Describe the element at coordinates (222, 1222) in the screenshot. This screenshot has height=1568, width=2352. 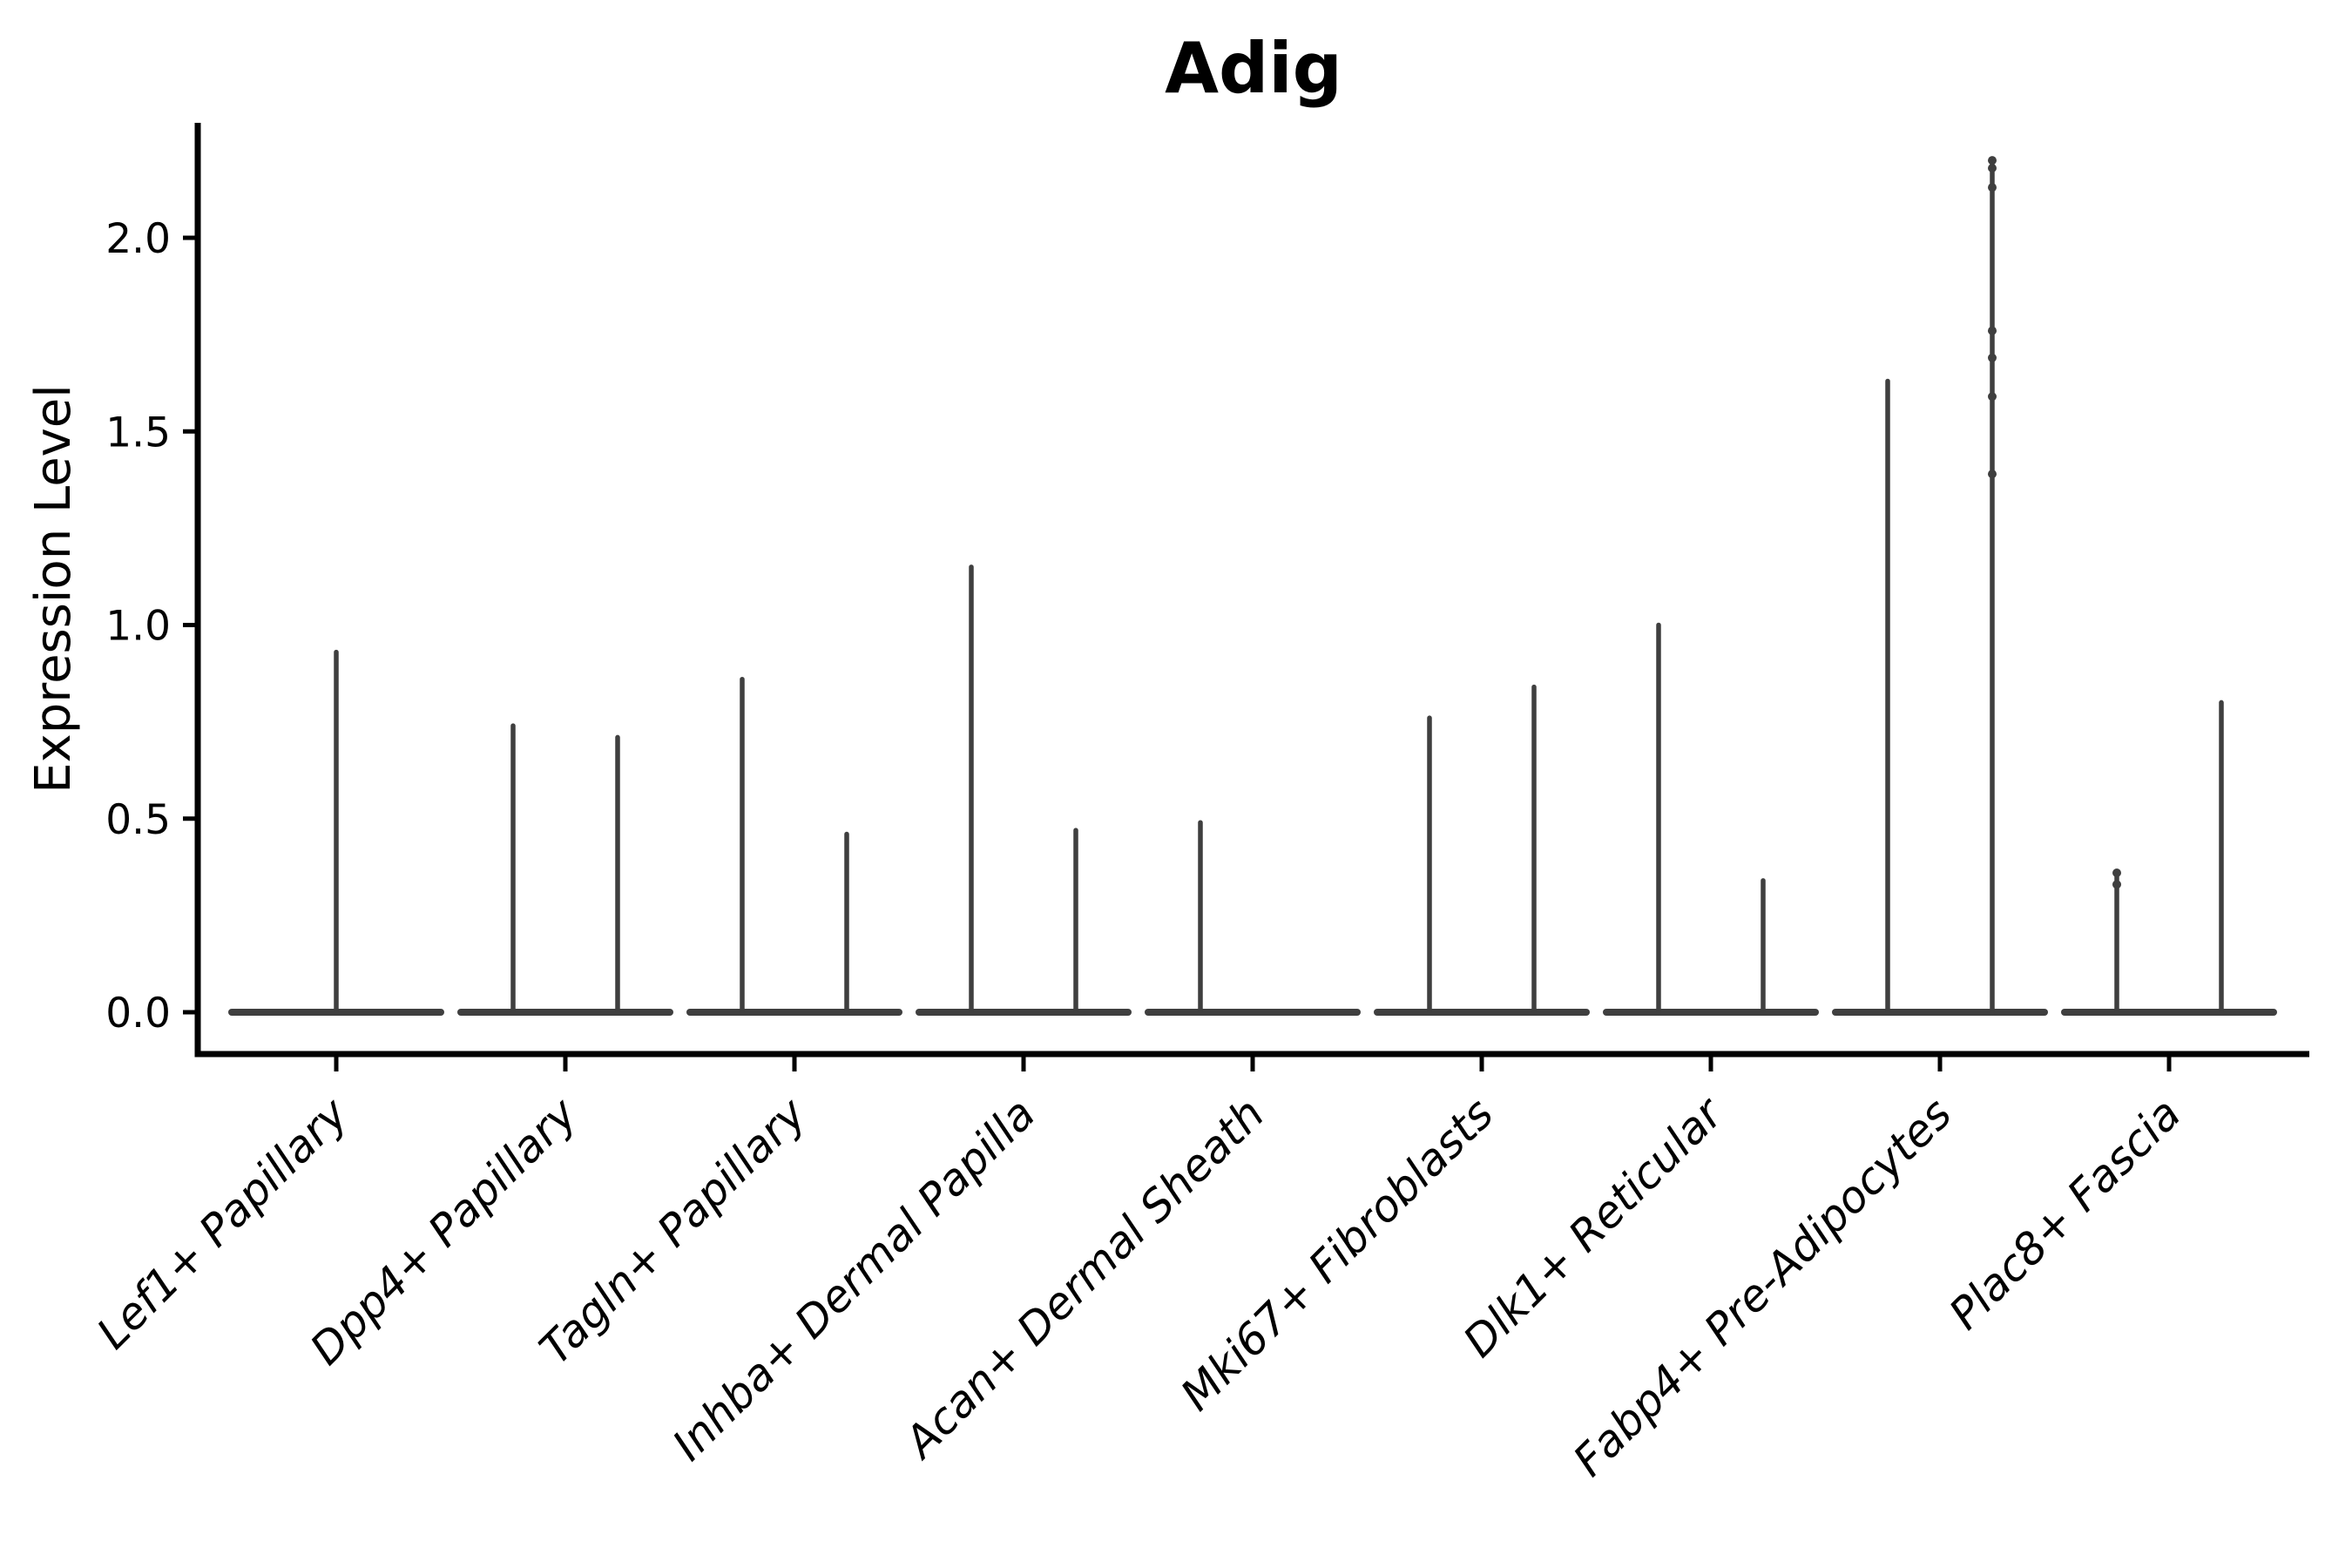
I see `x-tick-label: Lef1+ Papillary` at that location.